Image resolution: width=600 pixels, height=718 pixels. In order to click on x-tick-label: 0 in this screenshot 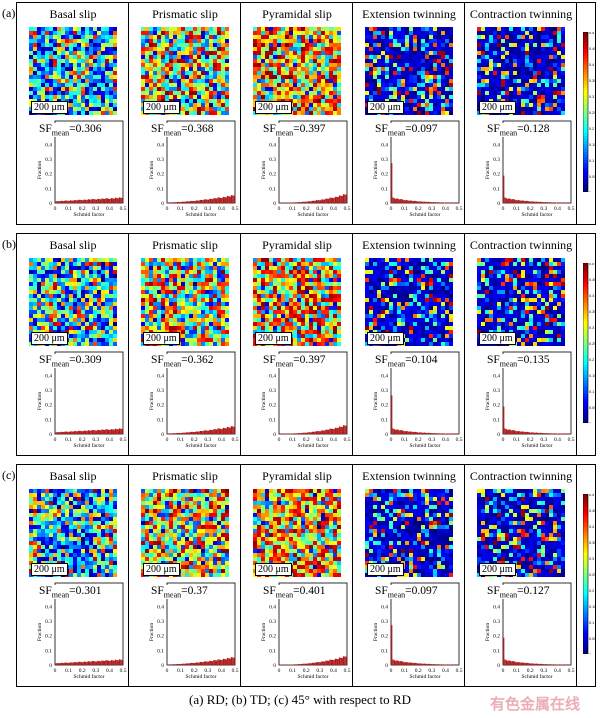, I will do `click(391, 209)`.